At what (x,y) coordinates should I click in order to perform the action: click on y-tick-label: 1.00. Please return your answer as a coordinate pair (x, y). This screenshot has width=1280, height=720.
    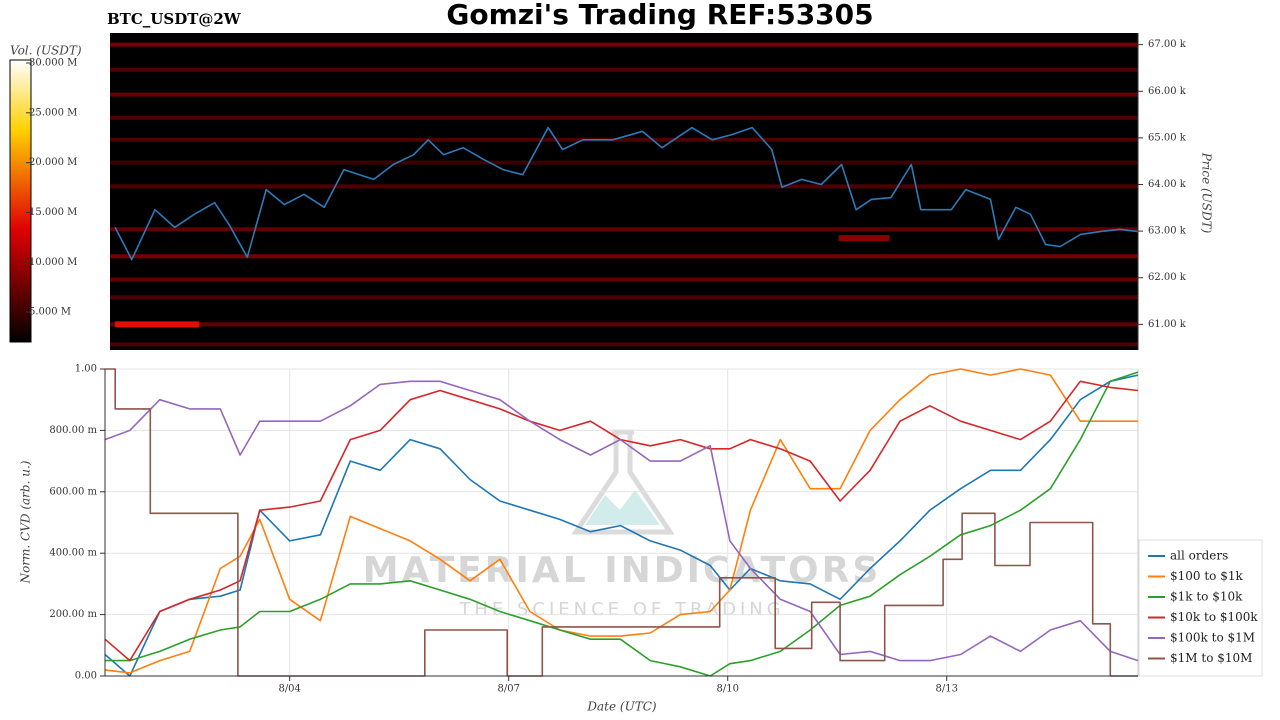
    Looking at the image, I should click on (86, 369).